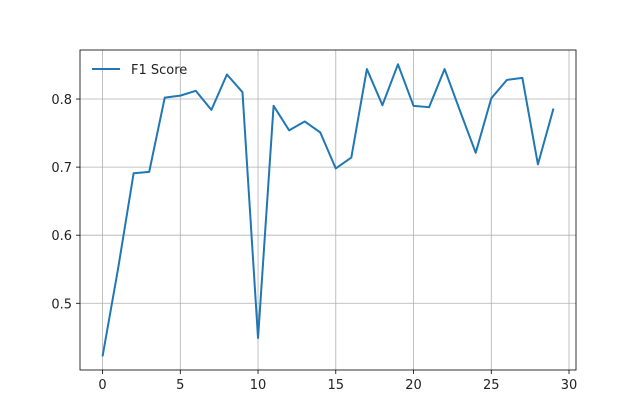 This screenshot has width=640, height=418. Describe the element at coordinates (258, 385) in the screenshot. I see `x-tick-label: 10` at that location.